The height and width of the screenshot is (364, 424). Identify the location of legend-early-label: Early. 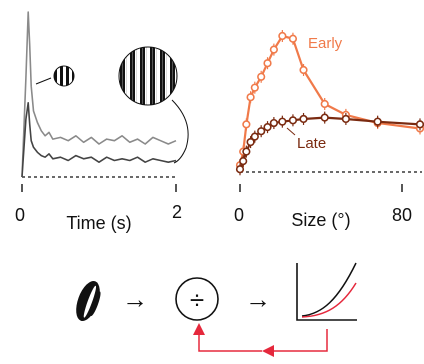
(325, 43).